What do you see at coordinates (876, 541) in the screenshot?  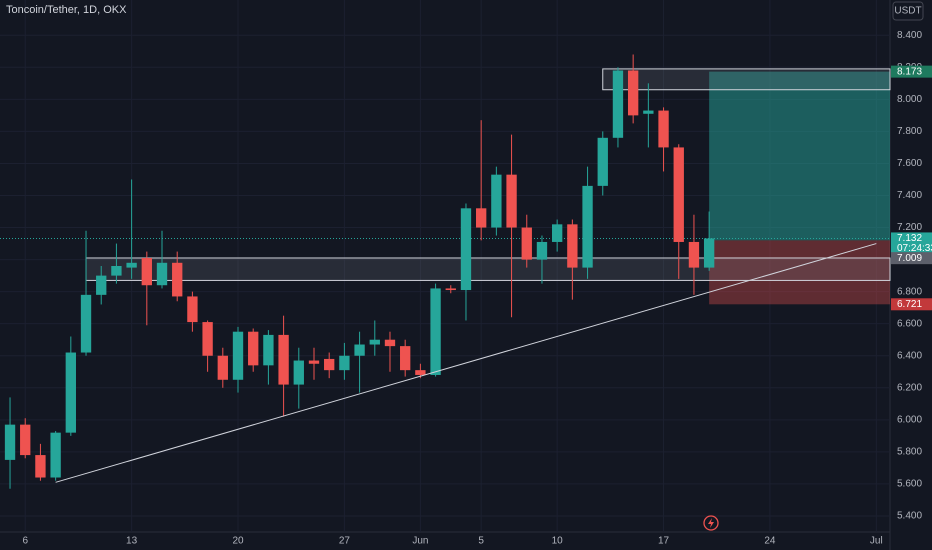 I see `x-tick-label: Jul` at bounding box center [876, 541].